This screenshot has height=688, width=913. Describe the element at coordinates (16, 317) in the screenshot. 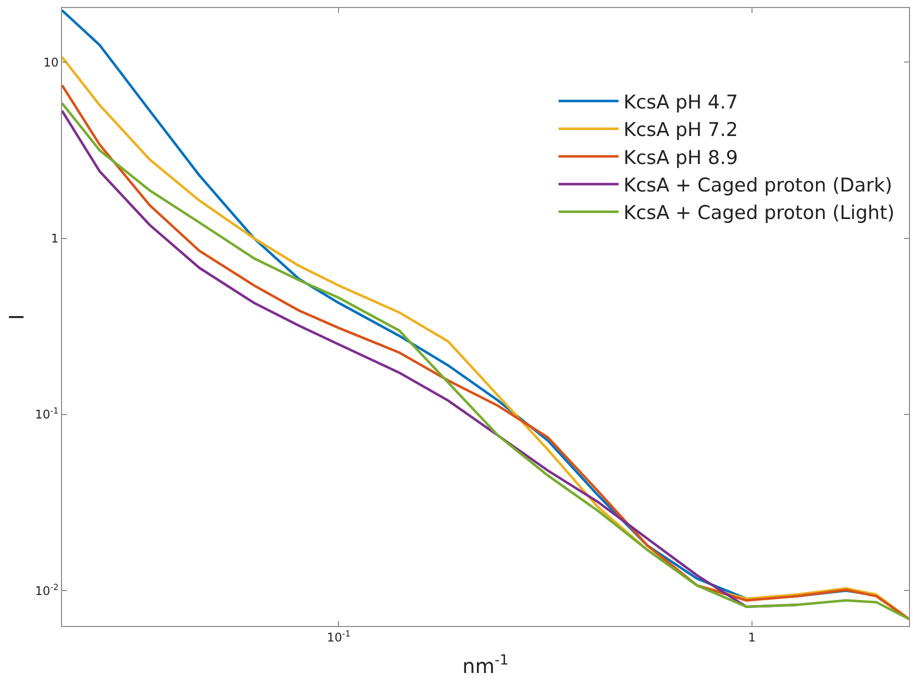

I see `y-axis-title: I` at that location.